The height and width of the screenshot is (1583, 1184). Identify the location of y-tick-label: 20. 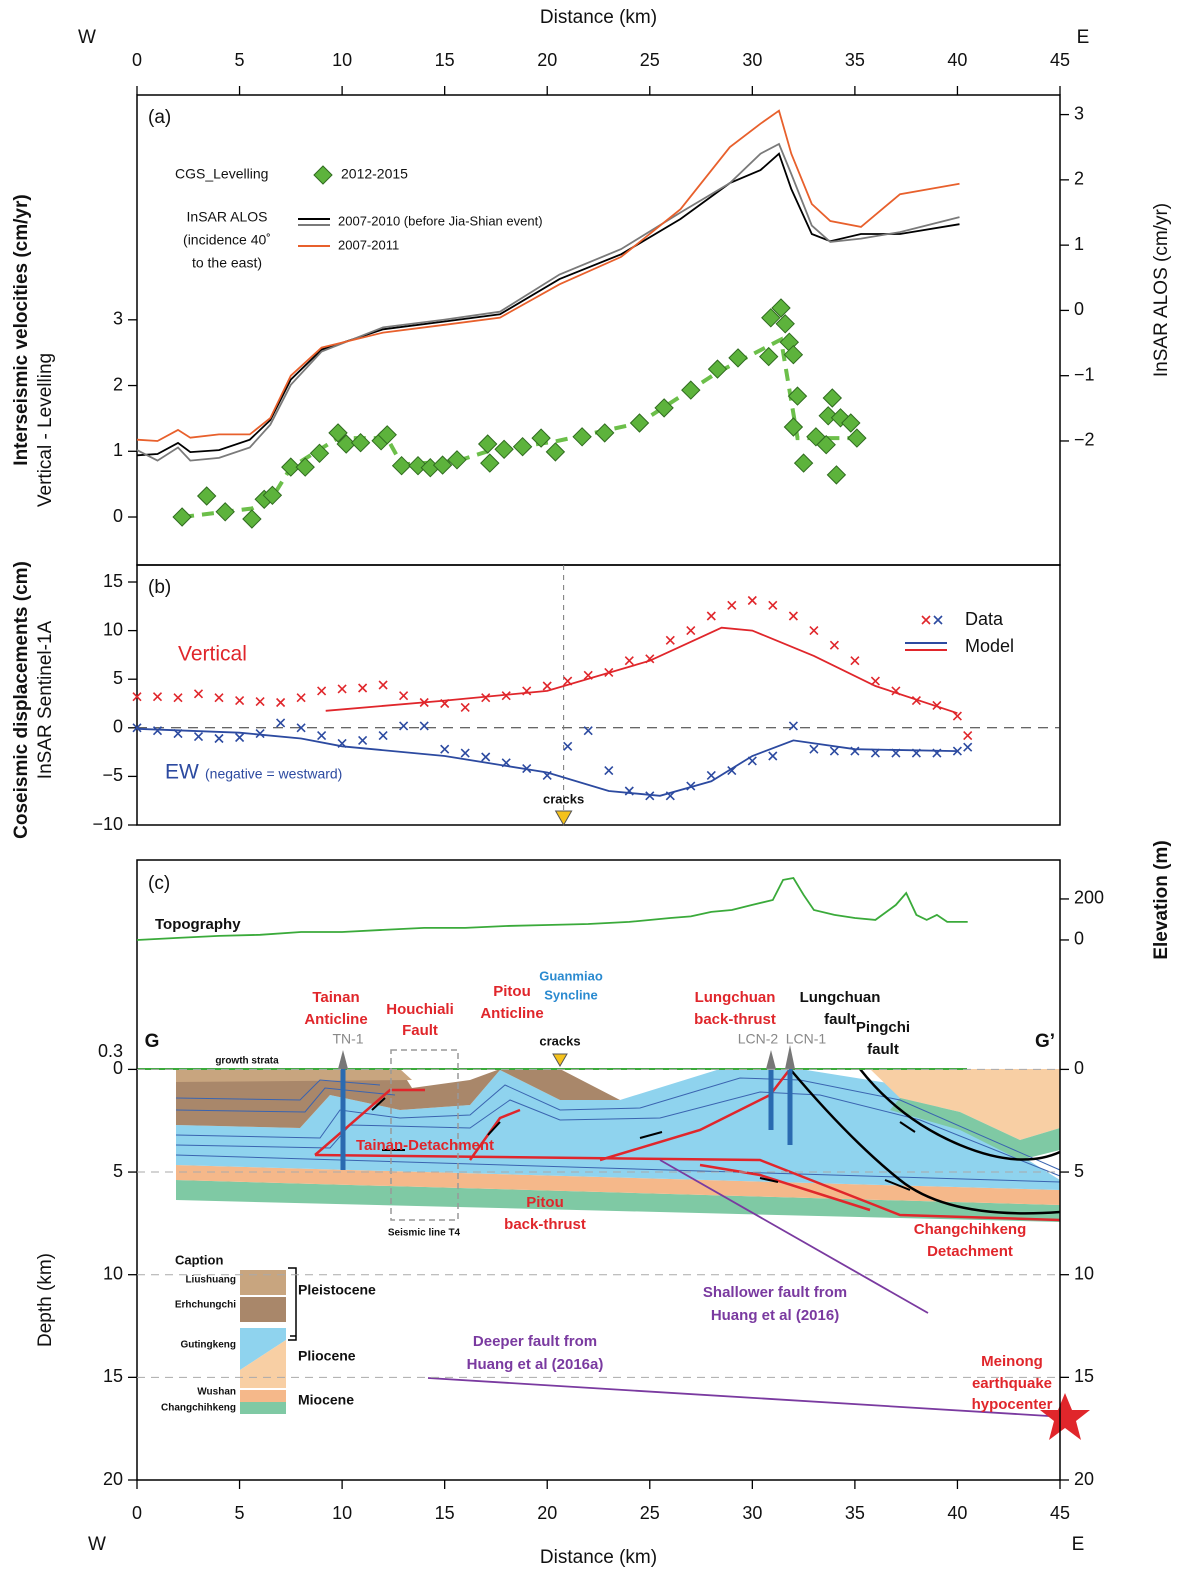
(1084, 1479).